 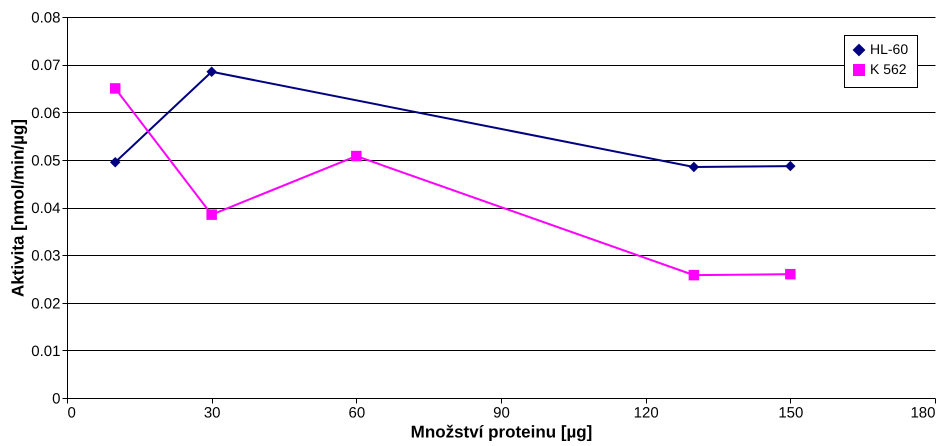 I want to click on y-tick-label: 0.03, so click(x=45, y=256).